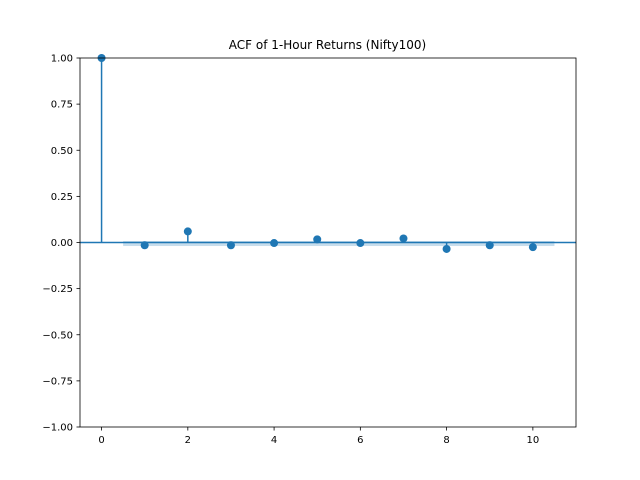  I want to click on confidence-band, so click(339, 244).